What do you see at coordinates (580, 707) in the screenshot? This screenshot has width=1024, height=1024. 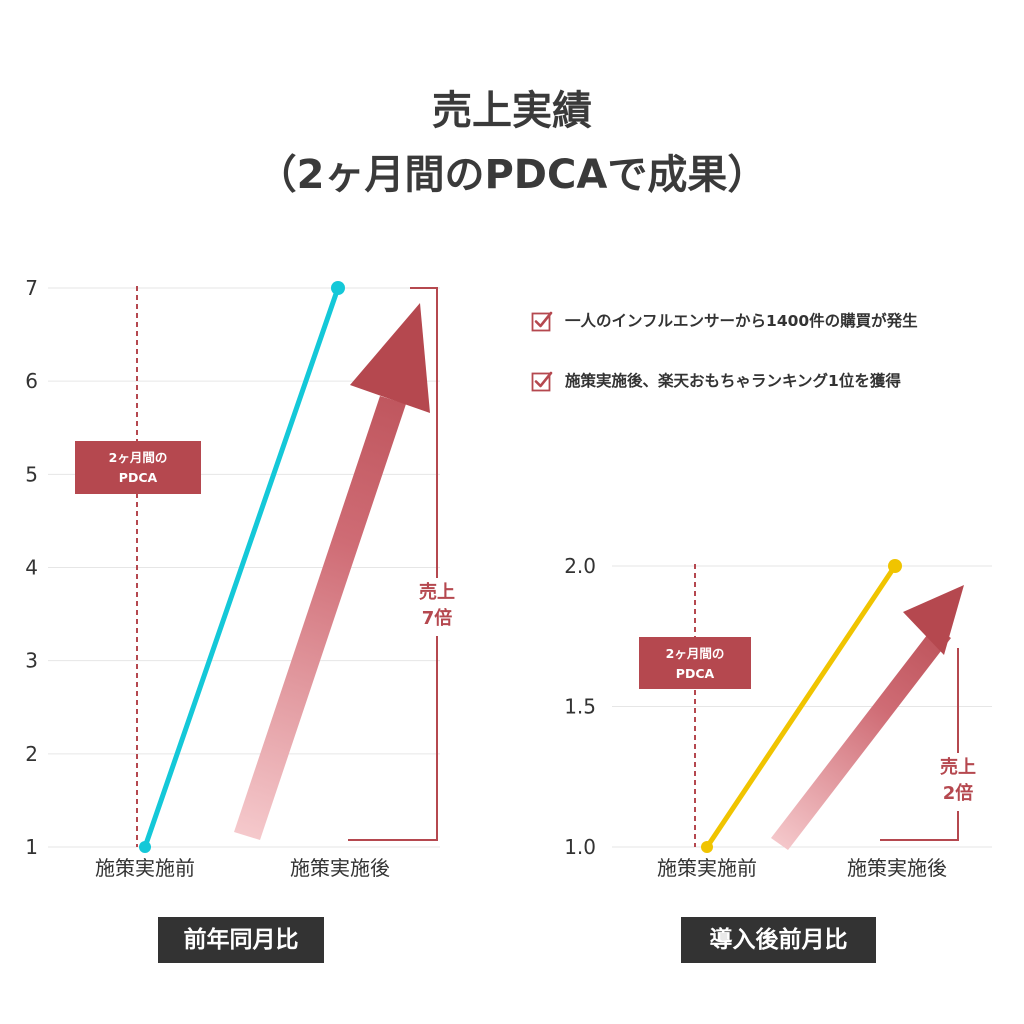 I see `y-tick-label: 1.5` at bounding box center [580, 707].